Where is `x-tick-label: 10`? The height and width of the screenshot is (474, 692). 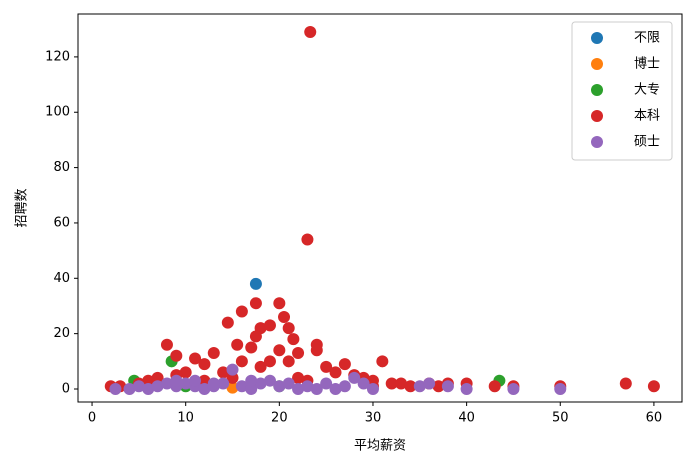
x-tick-label: 10 is located at coordinates (185, 418).